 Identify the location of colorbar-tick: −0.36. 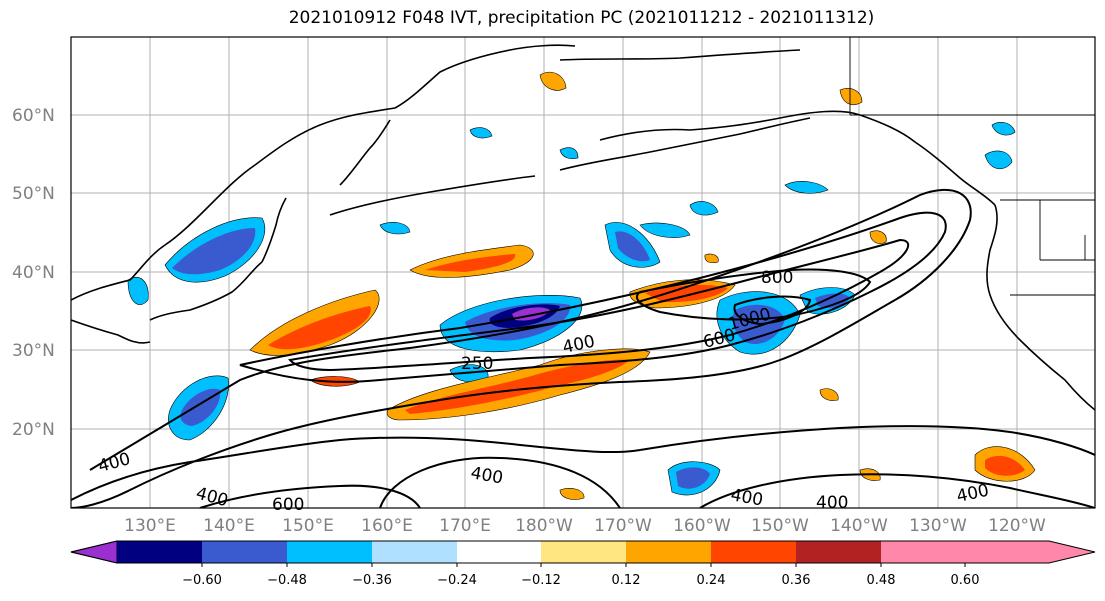
(372, 580).